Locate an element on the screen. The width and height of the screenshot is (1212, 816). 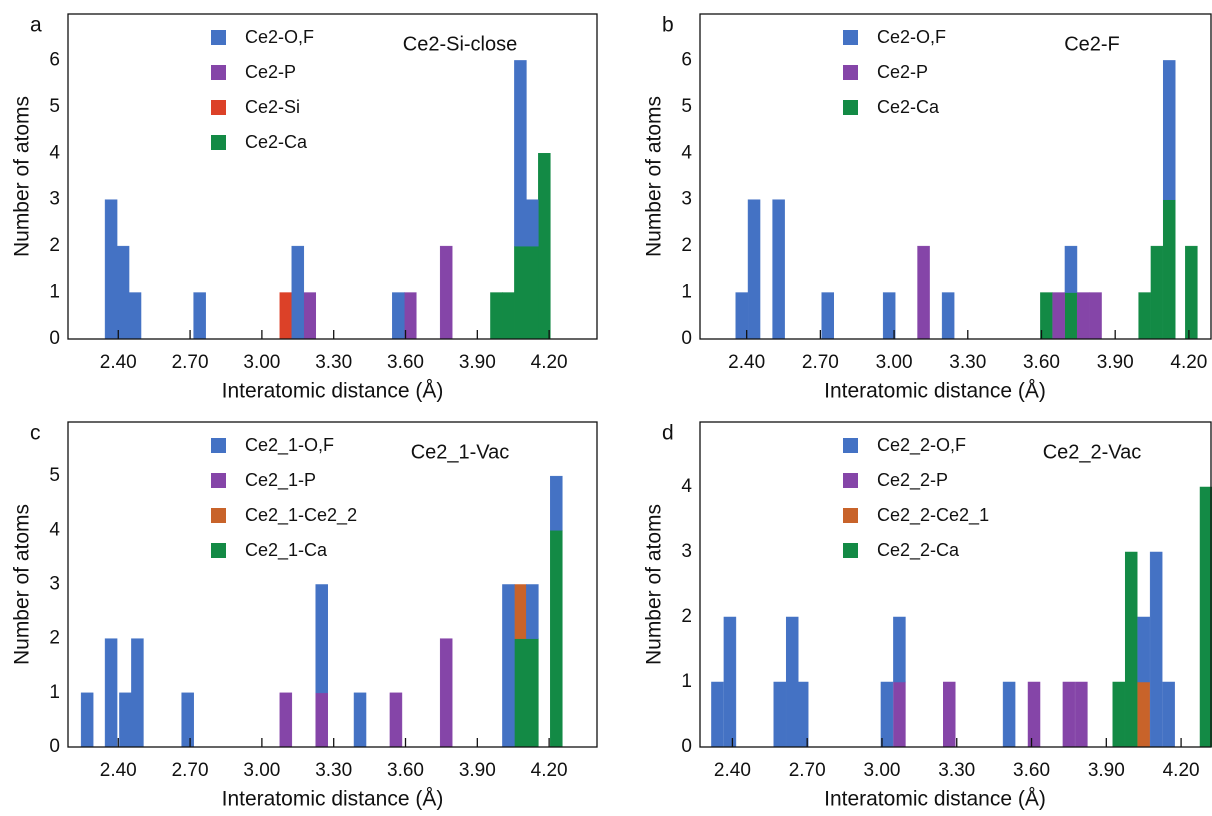
panel-title: Ce2-F is located at coordinates (1092, 44).